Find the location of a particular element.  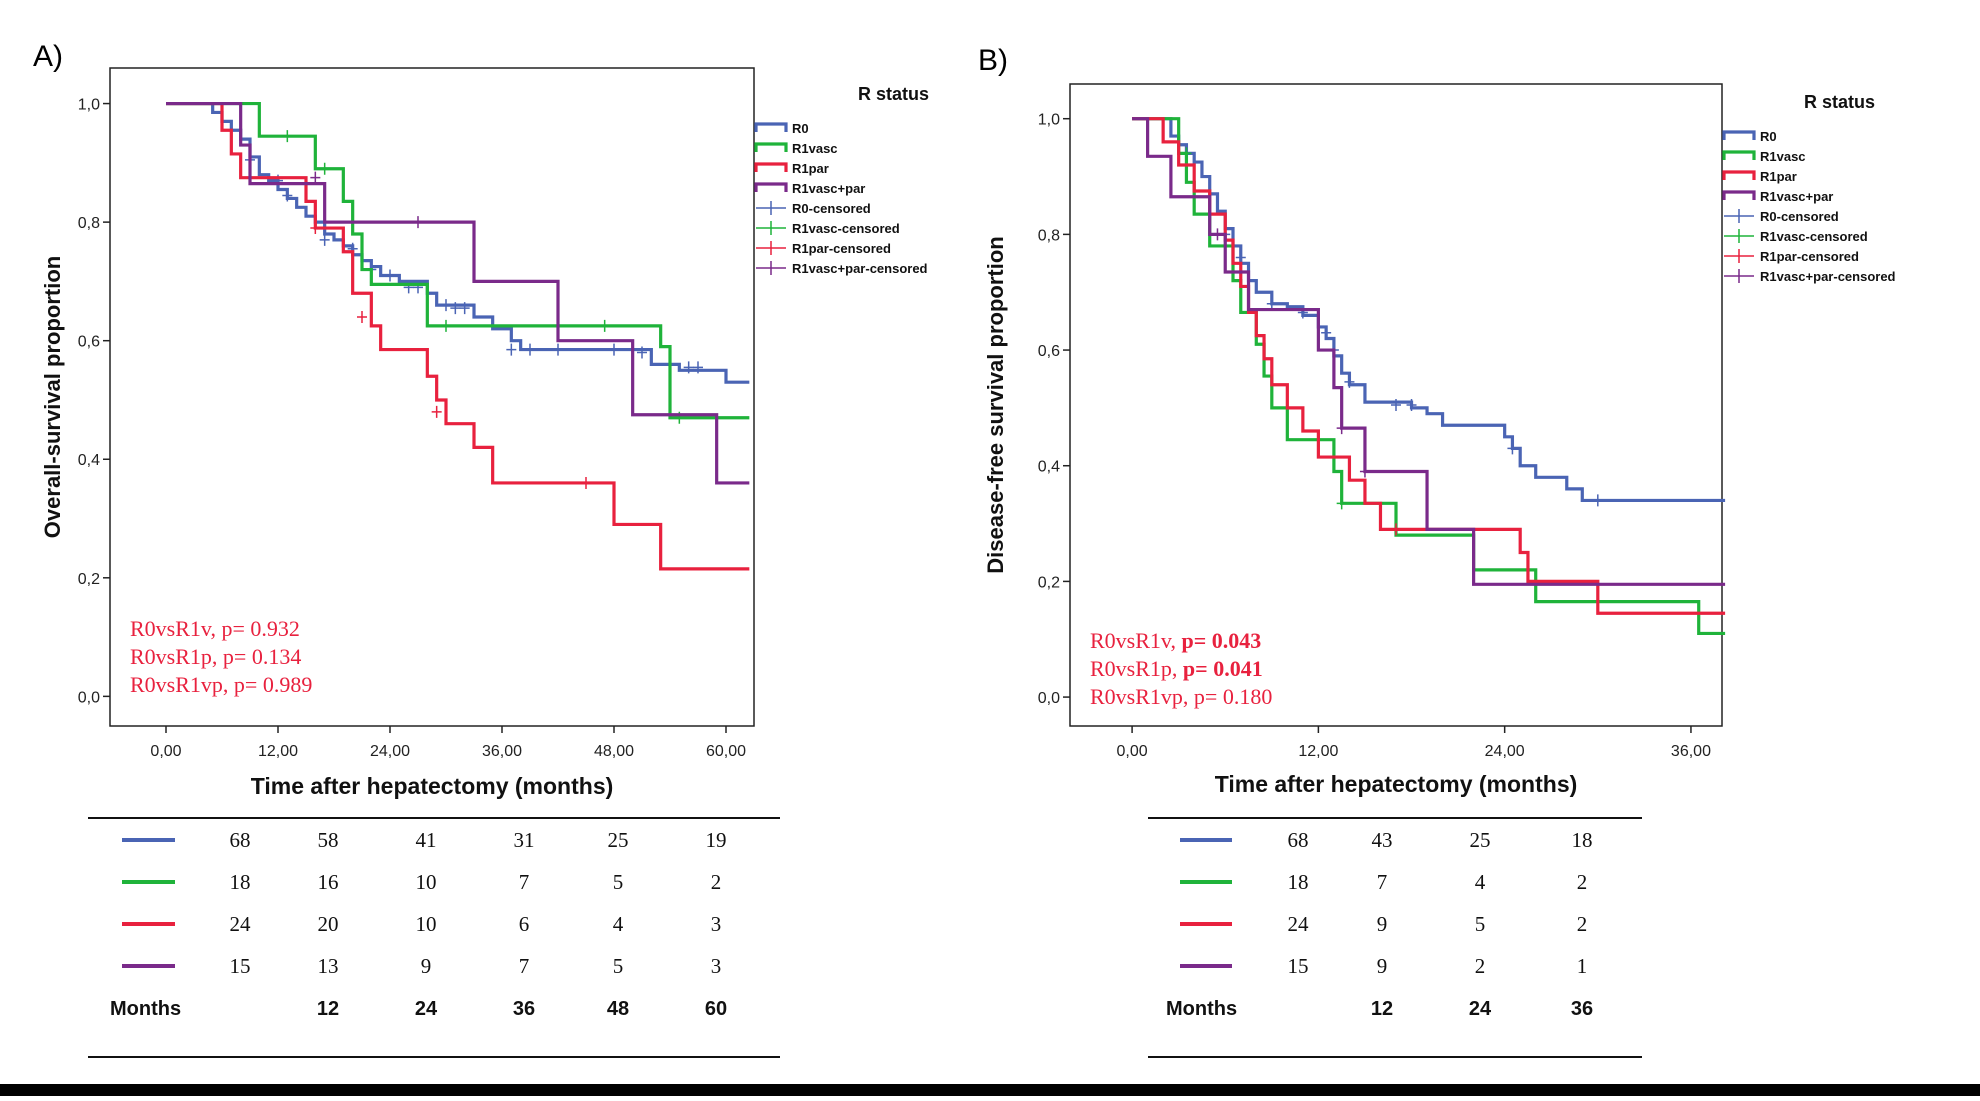

y-tick-label: 1,0 is located at coordinates (1049, 120).